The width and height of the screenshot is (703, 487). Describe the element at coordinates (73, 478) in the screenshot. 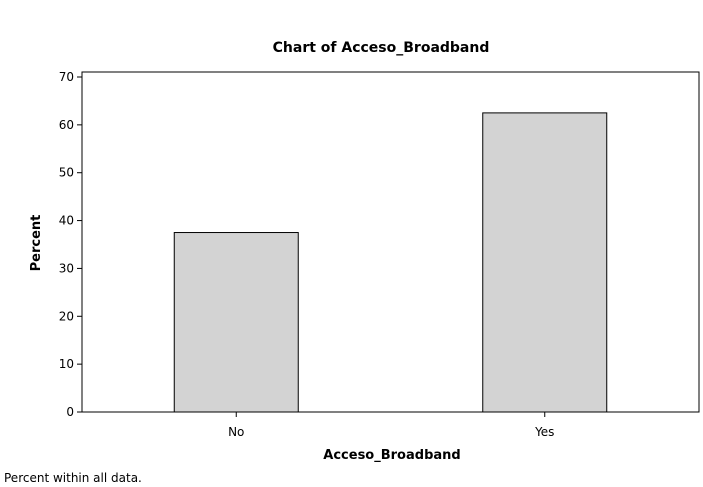

I see `footnote: Percent within all data.` at that location.